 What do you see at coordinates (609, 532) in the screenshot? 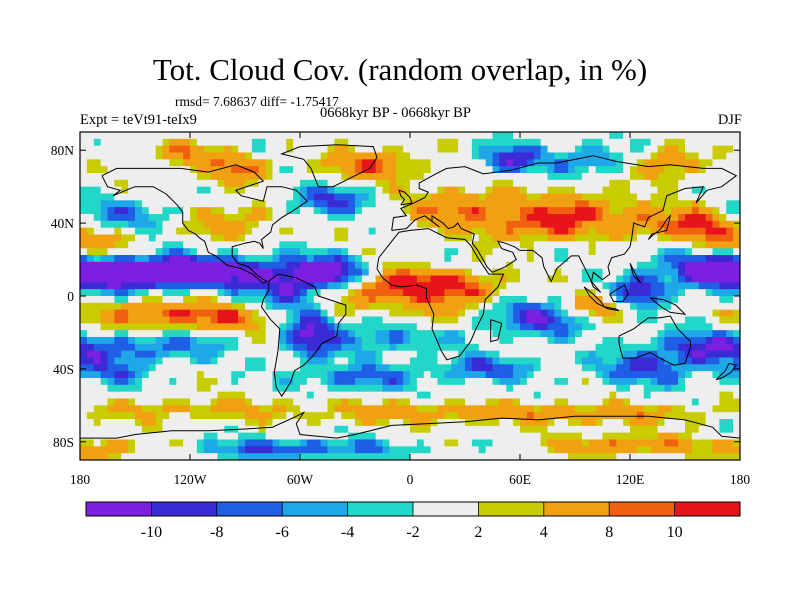
I see `colorbar-label: 8` at bounding box center [609, 532].